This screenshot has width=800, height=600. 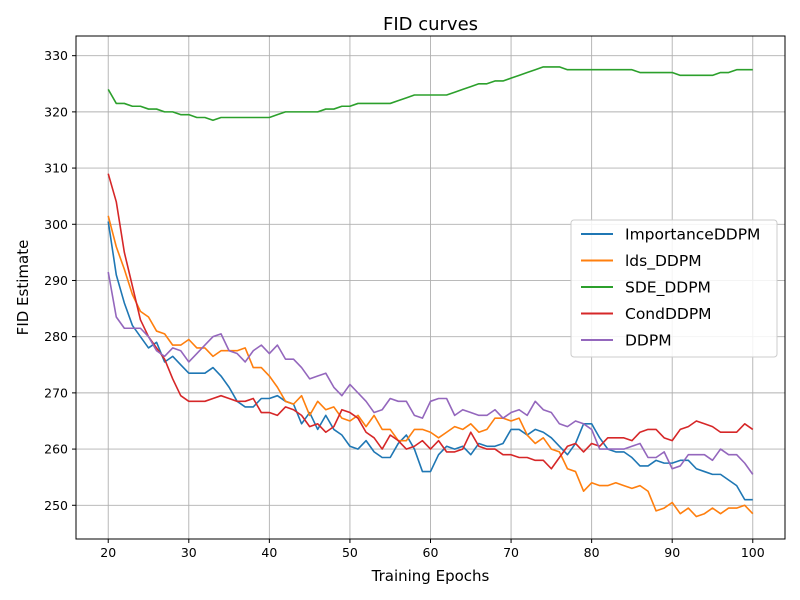 I want to click on y-tick-label: 270, so click(x=56, y=392).